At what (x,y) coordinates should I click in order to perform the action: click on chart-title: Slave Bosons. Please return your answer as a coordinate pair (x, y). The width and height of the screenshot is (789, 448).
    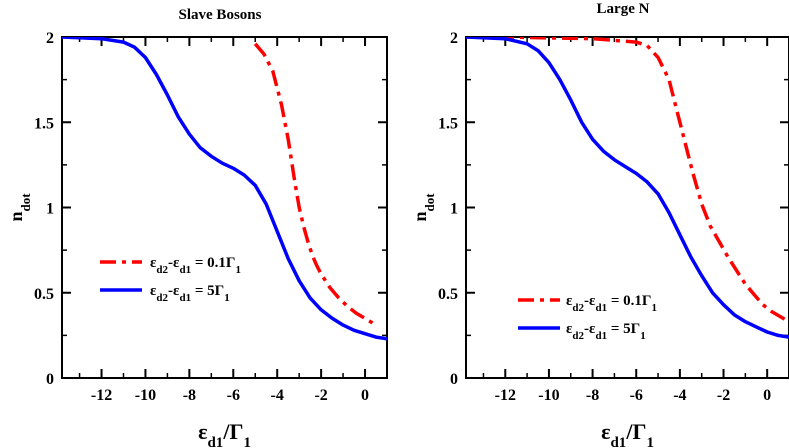
    Looking at the image, I should click on (220, 15).